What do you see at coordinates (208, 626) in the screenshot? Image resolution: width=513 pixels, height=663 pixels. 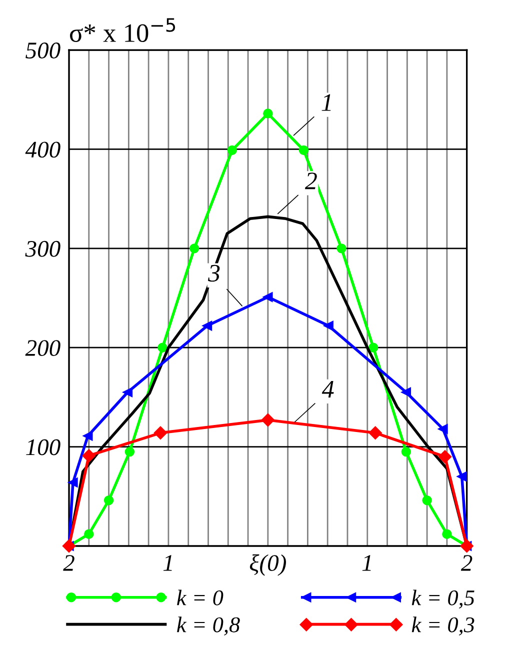 I see `legend-label: k = 0,8` at bounding box center [208, 626].